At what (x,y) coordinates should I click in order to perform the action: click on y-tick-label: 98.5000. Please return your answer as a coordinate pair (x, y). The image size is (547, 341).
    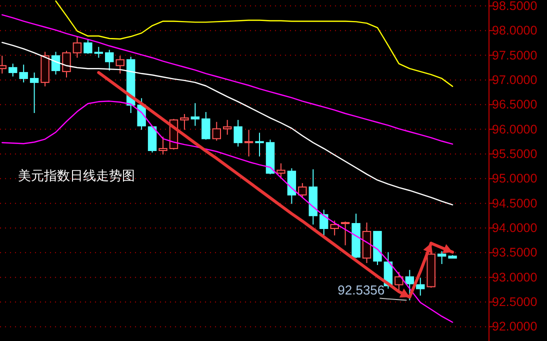
    Looking at the image, I should click on (515, 6).